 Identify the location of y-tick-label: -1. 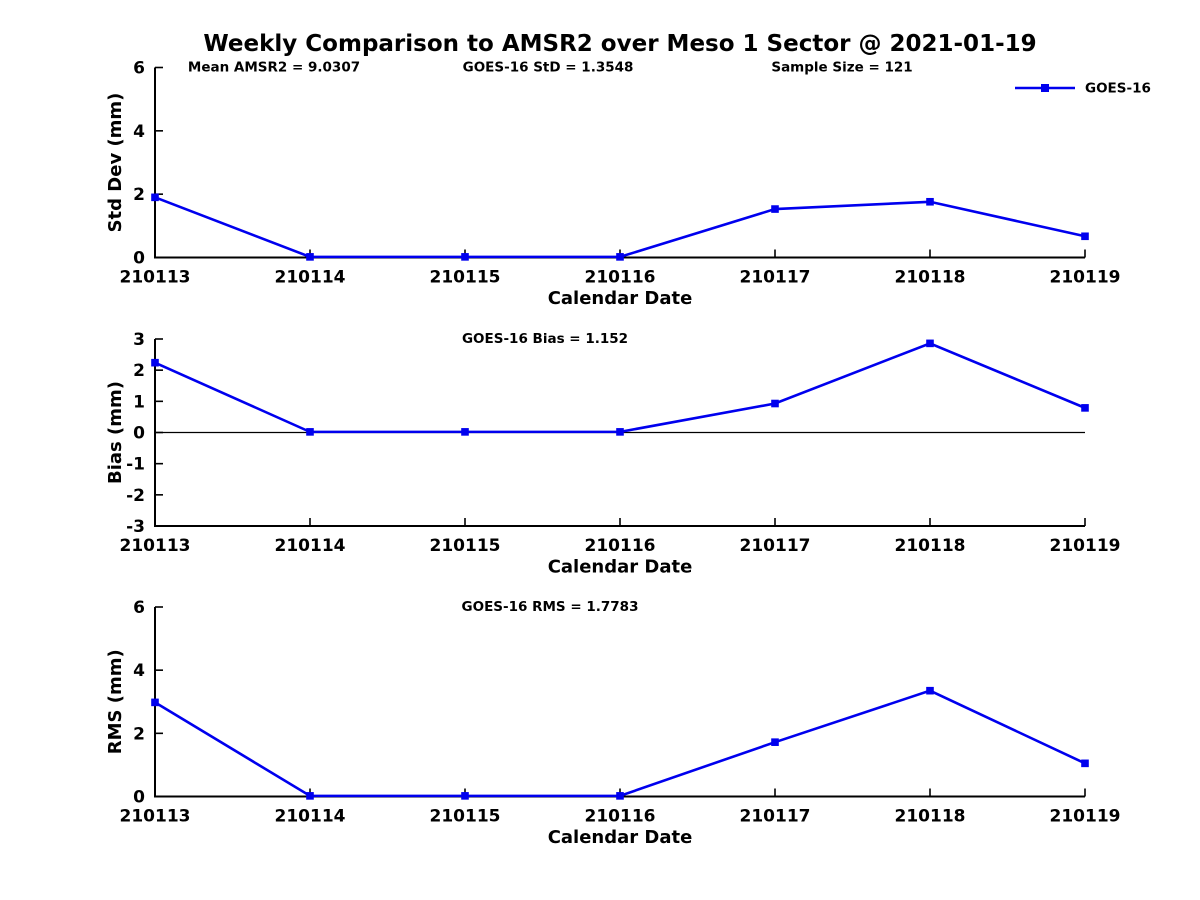
(135, 465).